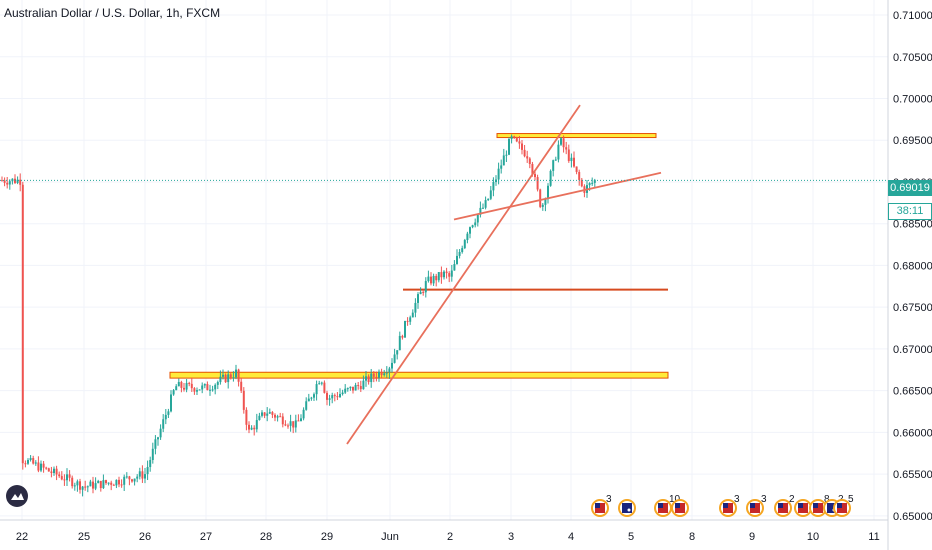  What do you see at coordinates (390, 537) in the screenshot?
I see `time-axis-label: Jun` at bounding box center [390, 537].